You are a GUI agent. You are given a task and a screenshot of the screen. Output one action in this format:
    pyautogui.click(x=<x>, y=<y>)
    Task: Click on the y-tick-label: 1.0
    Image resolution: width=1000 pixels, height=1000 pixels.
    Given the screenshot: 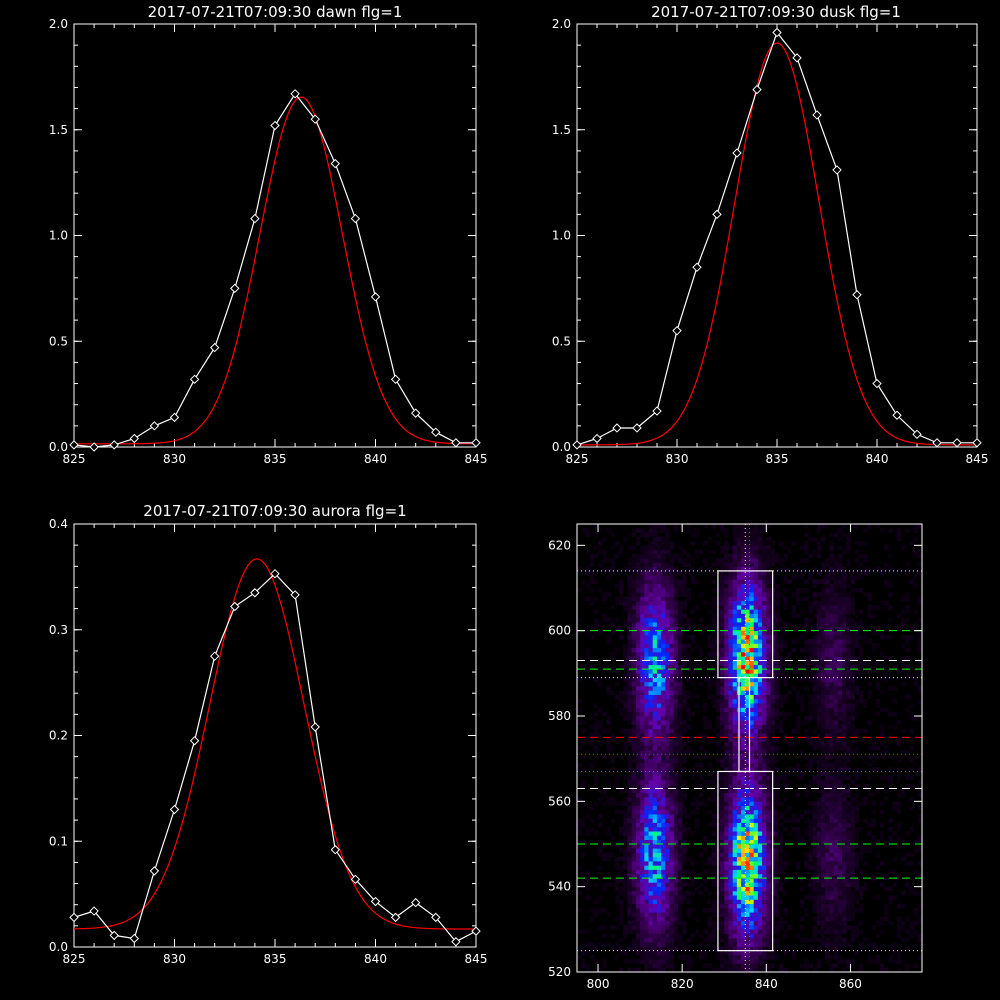 What is the action you would take?
    pyautogui.click(x=58, y=236)
    